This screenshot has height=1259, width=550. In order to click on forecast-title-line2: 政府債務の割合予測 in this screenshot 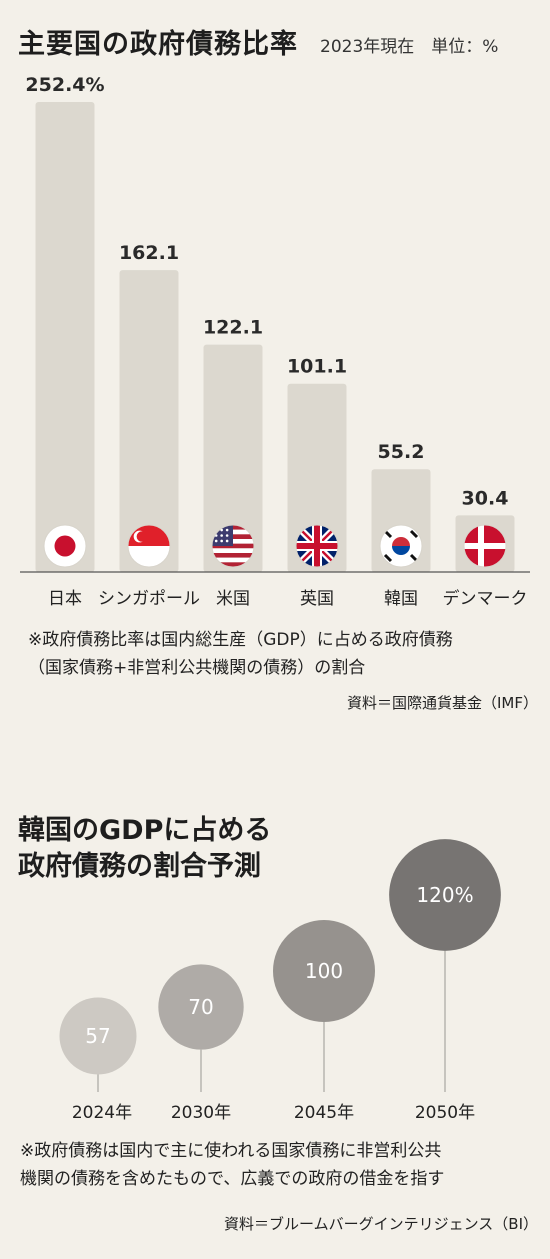, I will do `click(139, 866)`.